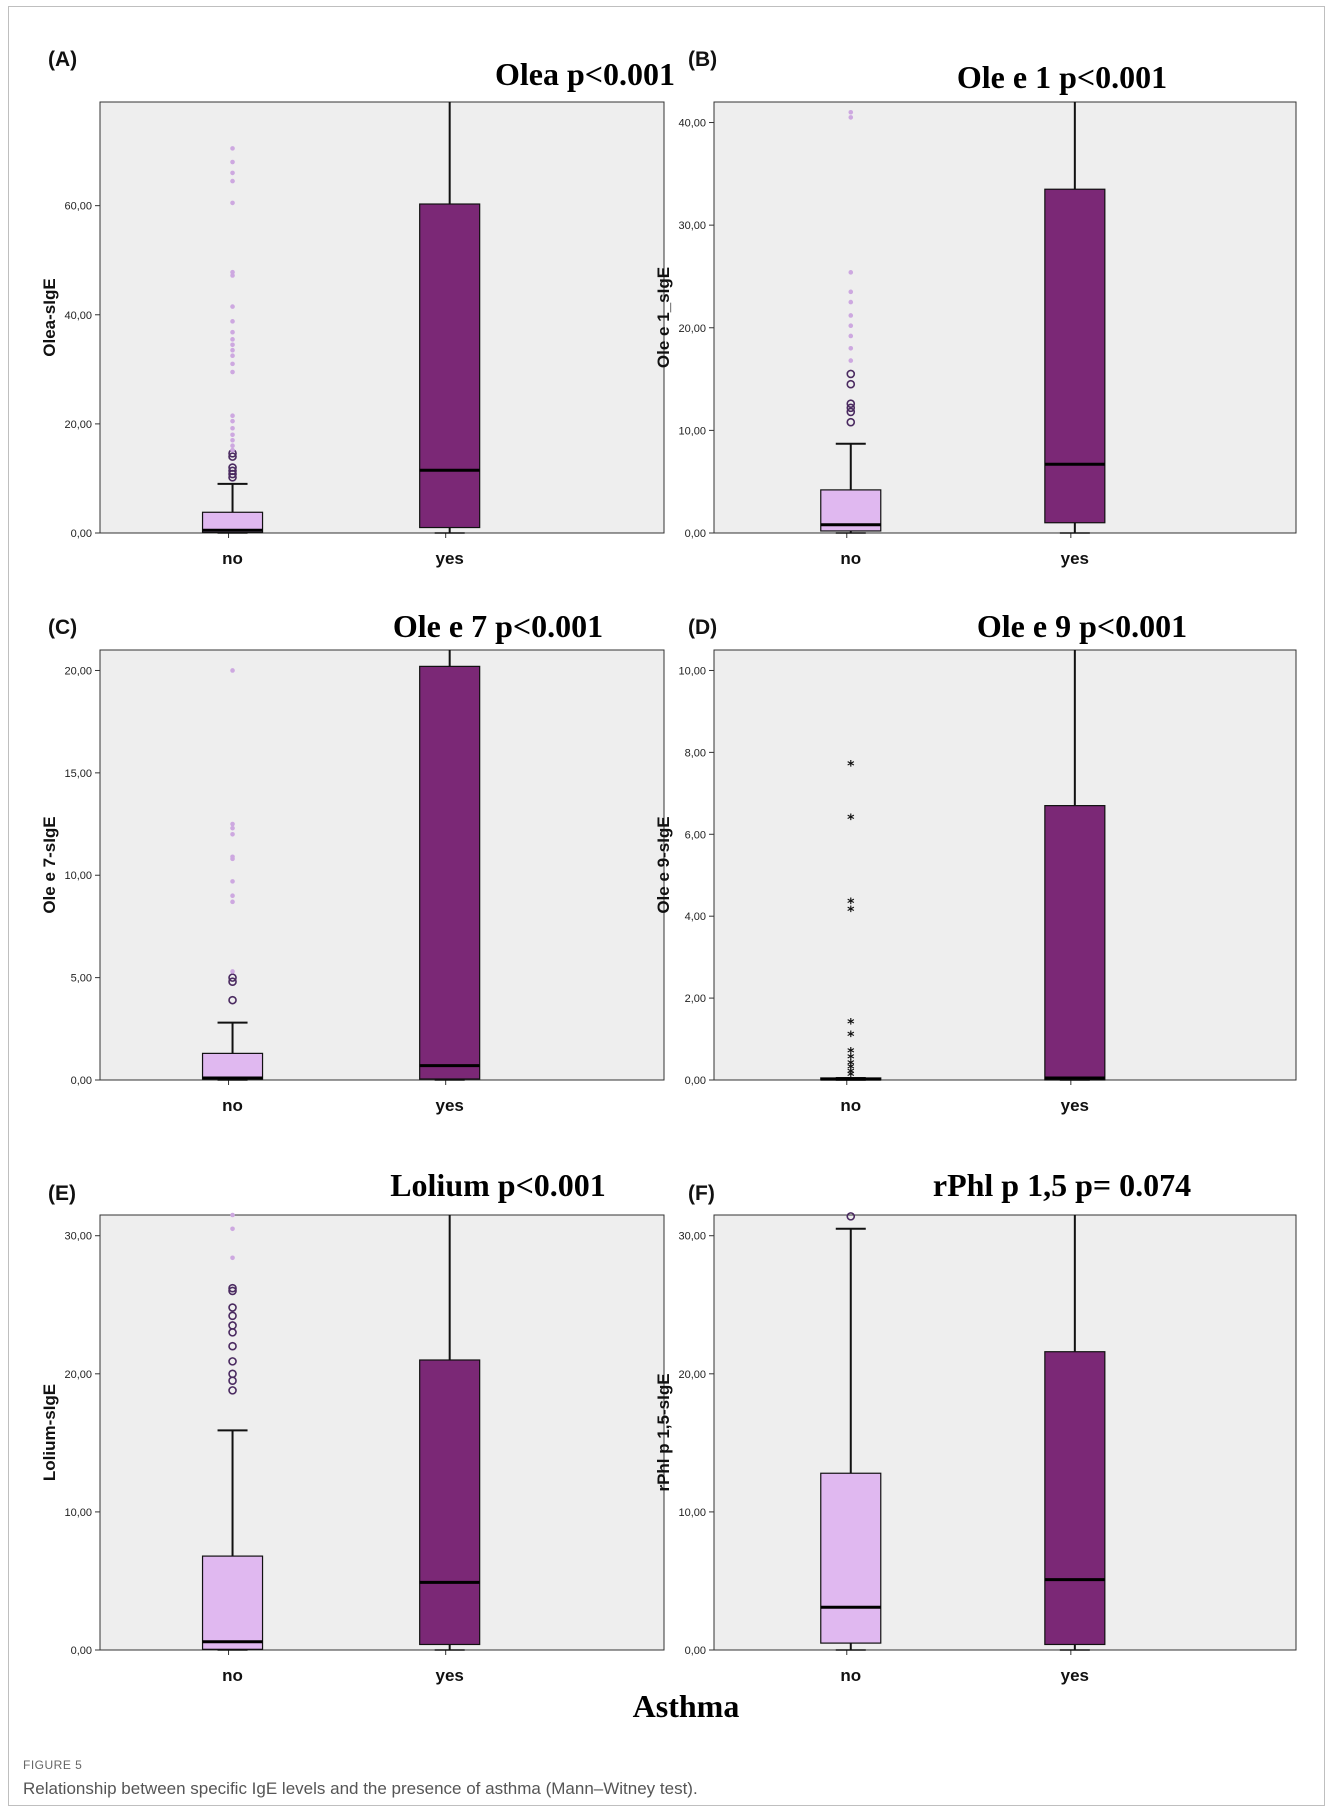 Image resolution: width=1335 pixels, height=1814 pixels. What do you see at coordinates (1062, 1185) in the screenshot?
I see `panel-title: rPhl p 1,5 p= 0.074` at bounding box center [1062, 1185].